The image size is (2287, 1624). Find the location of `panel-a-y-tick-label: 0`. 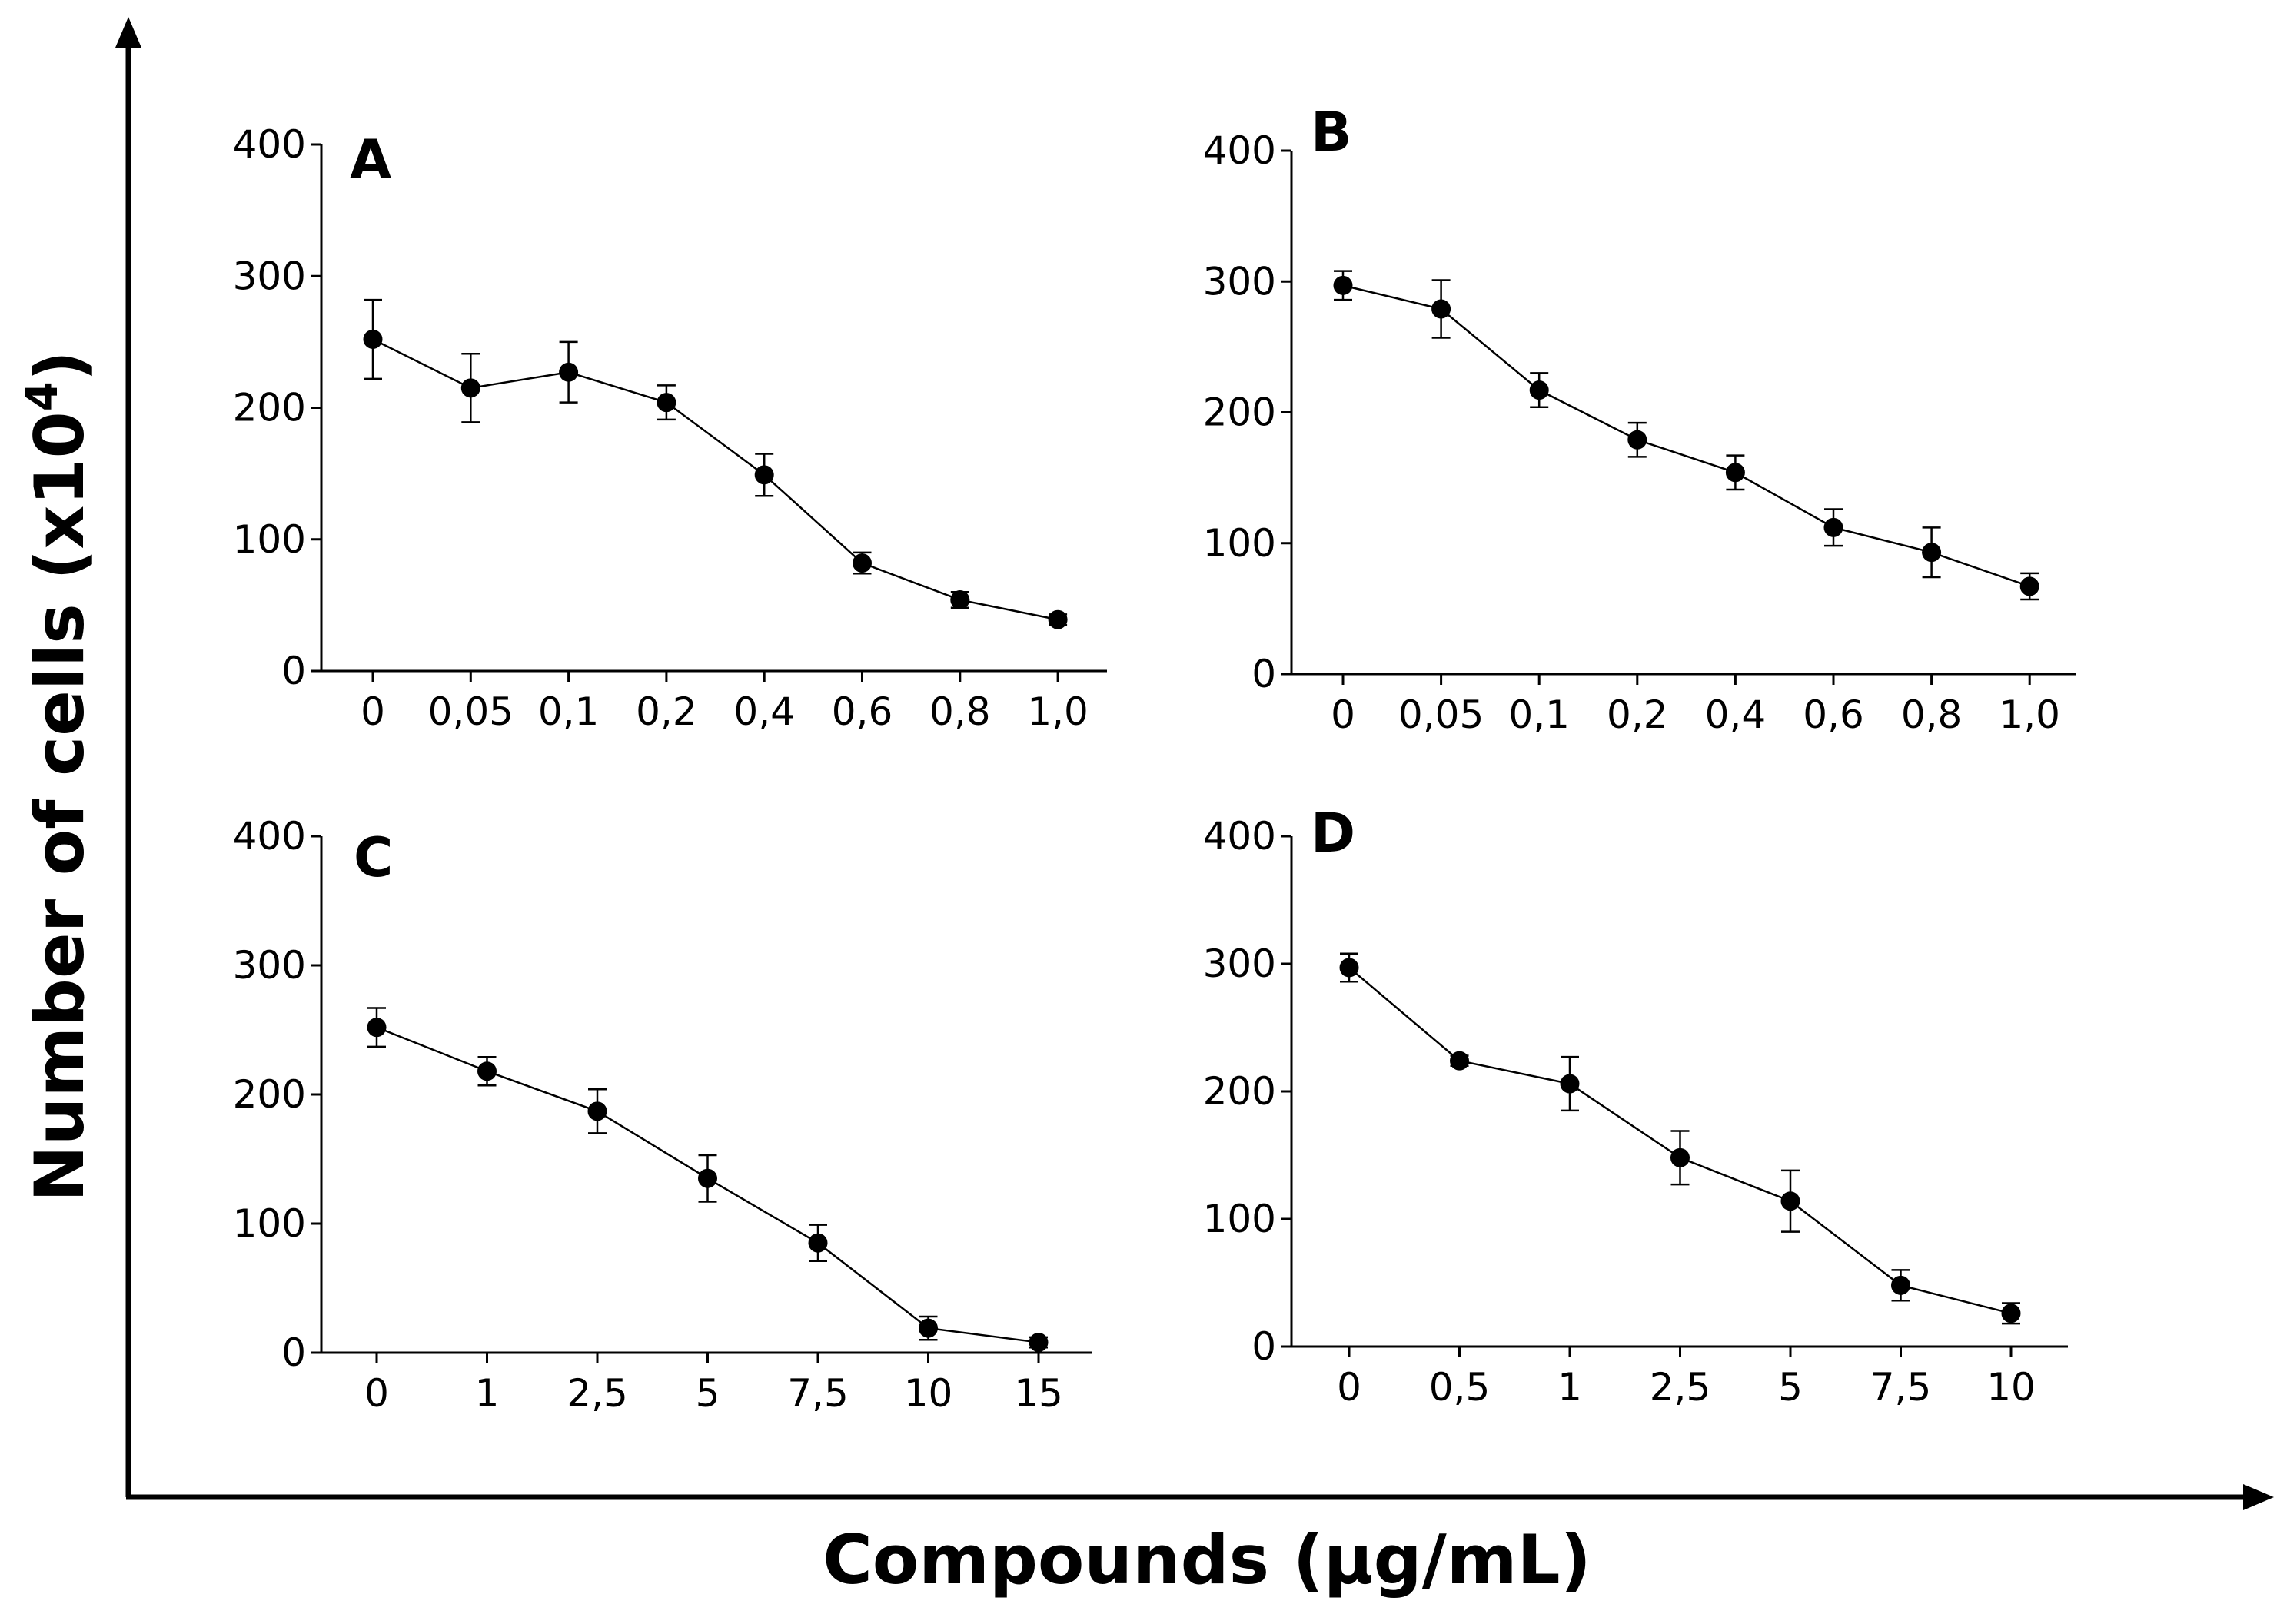

panel-a-y-tick-label: 0 is located at coordinates (293, 671).